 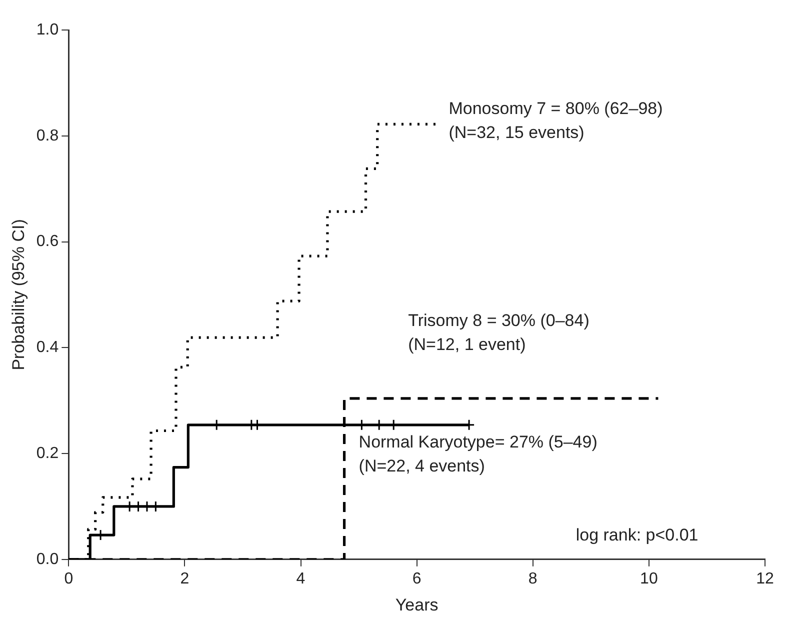 I want to click on x-tick-label: 2, so click(x=185, y=579).